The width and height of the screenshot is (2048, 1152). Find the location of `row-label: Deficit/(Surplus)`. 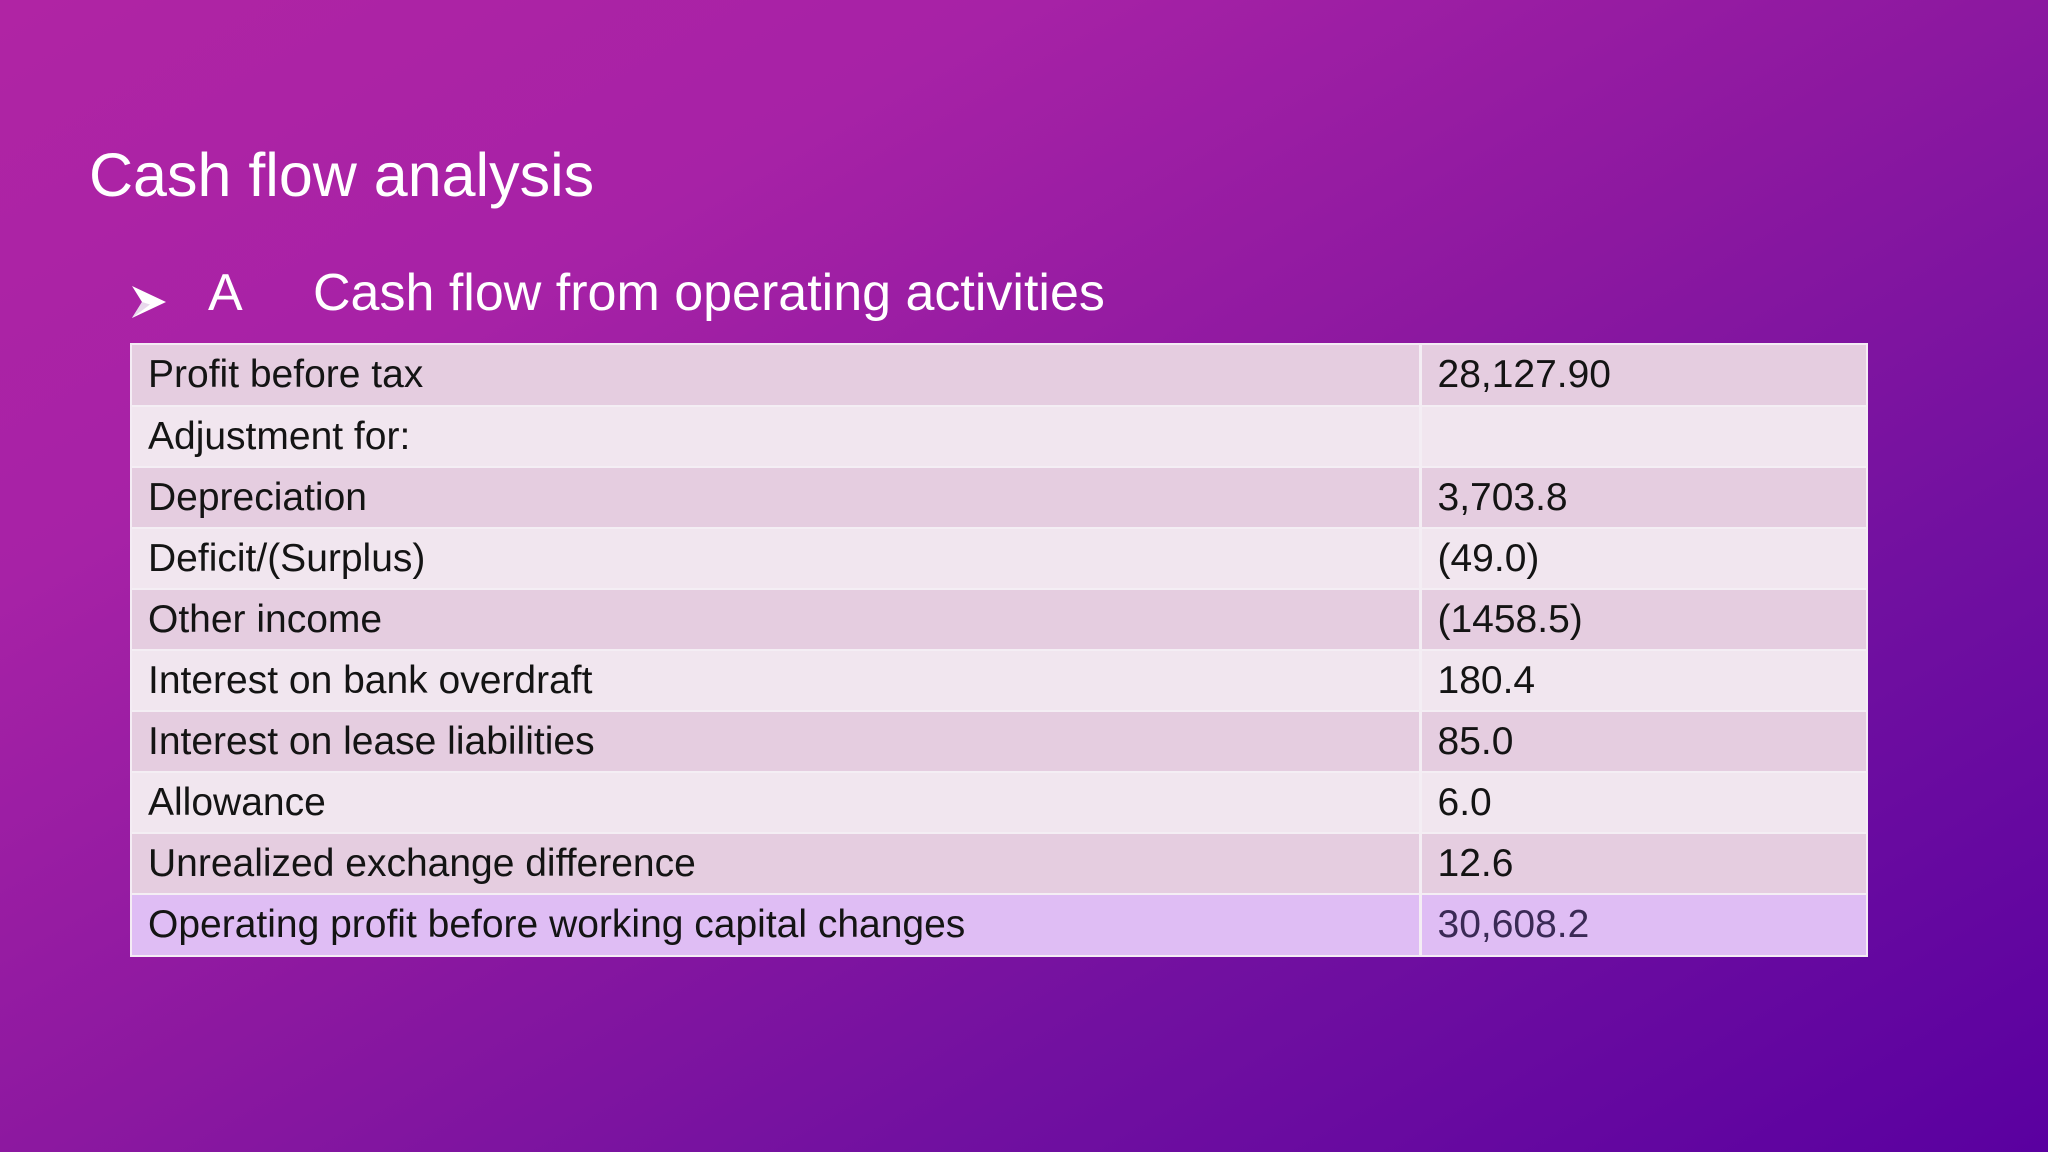

row-label: Deficit/(Surplus) is located at coordinates (777, 559).